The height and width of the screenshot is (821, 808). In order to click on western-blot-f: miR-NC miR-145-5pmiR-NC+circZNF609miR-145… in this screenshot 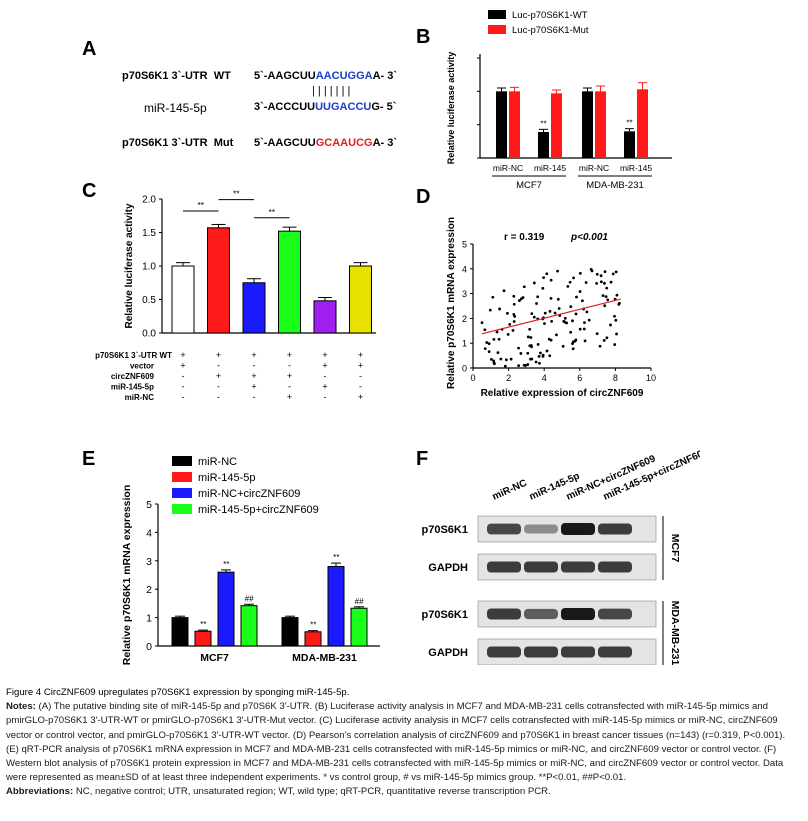, I will do `click(561, 555)`.